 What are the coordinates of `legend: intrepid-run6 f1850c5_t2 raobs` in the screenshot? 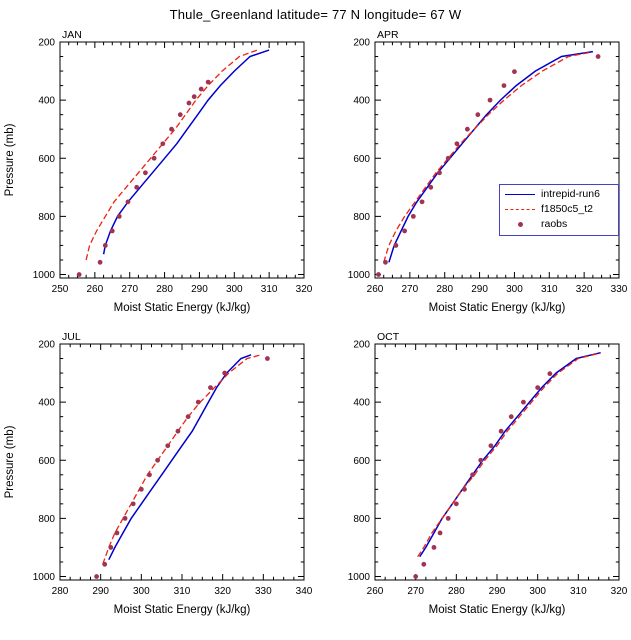 It's located at (559, 210).